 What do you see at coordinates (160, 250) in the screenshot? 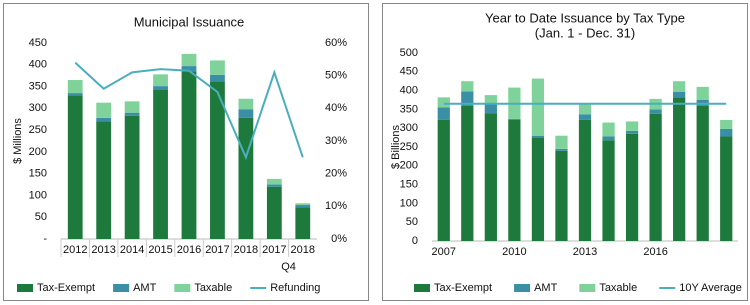
I see `x-tick-label: 2015` at bounding box center [160, 250].